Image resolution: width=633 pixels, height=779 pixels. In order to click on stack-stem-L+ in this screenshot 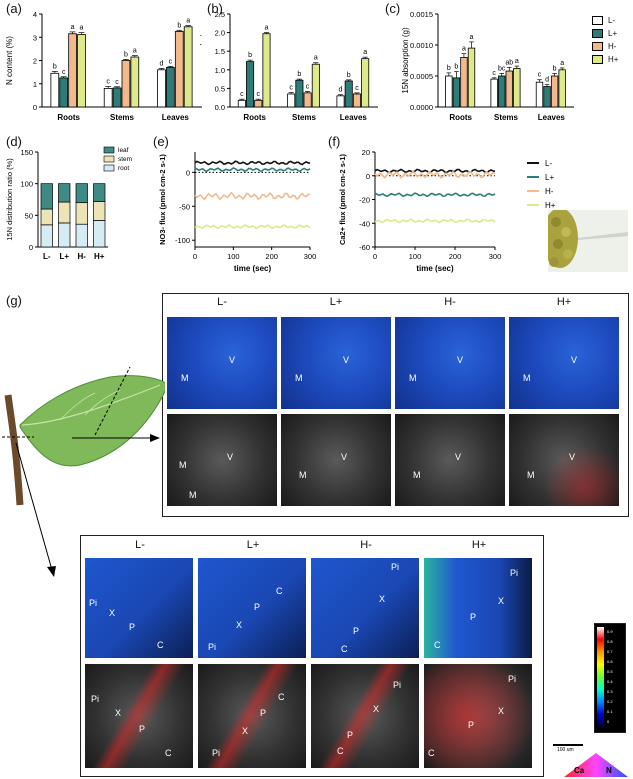, I will do `click(64, 212)`.